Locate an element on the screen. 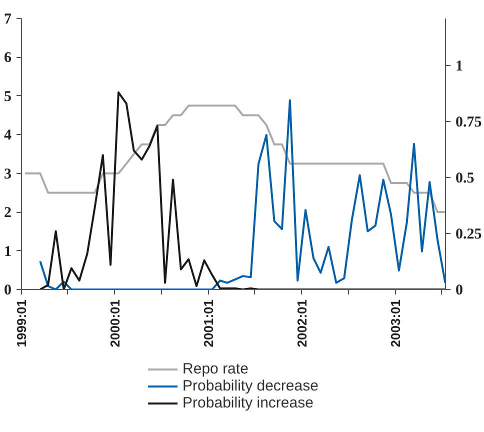 The image size is (484, 432). y2-tick-label: 0.5 is located at coordinates (465, 178).